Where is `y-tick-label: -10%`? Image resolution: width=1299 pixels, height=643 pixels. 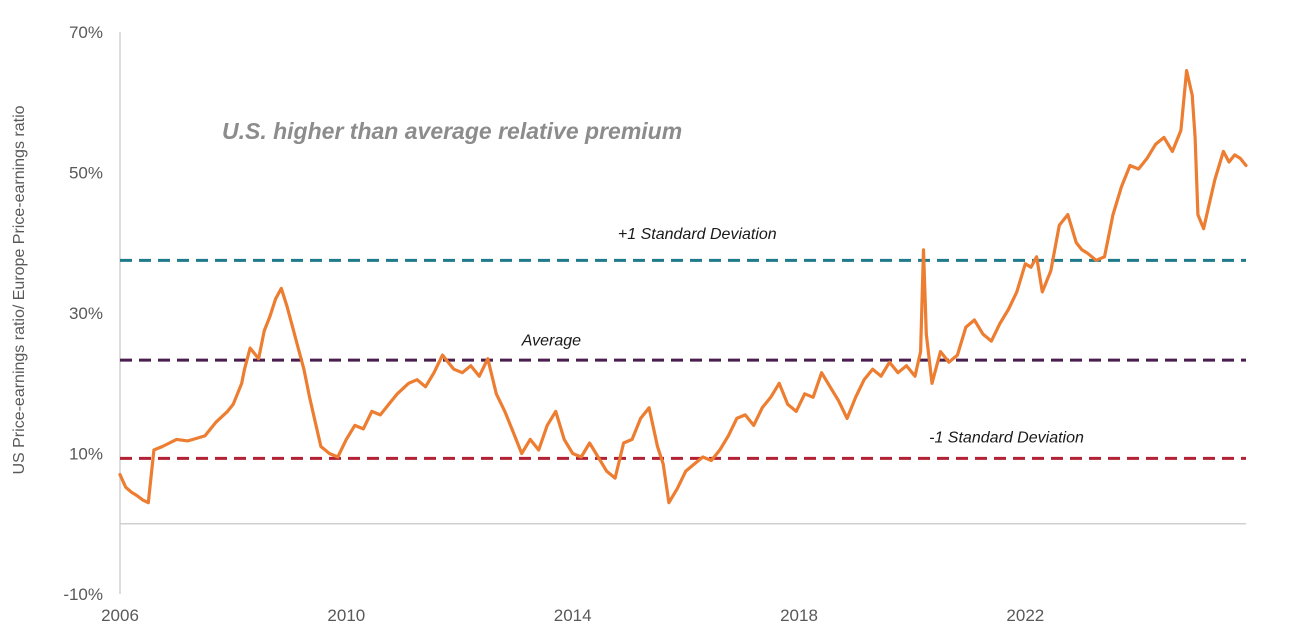
y-tick-label: -10% is located at coordinates (83, 594).